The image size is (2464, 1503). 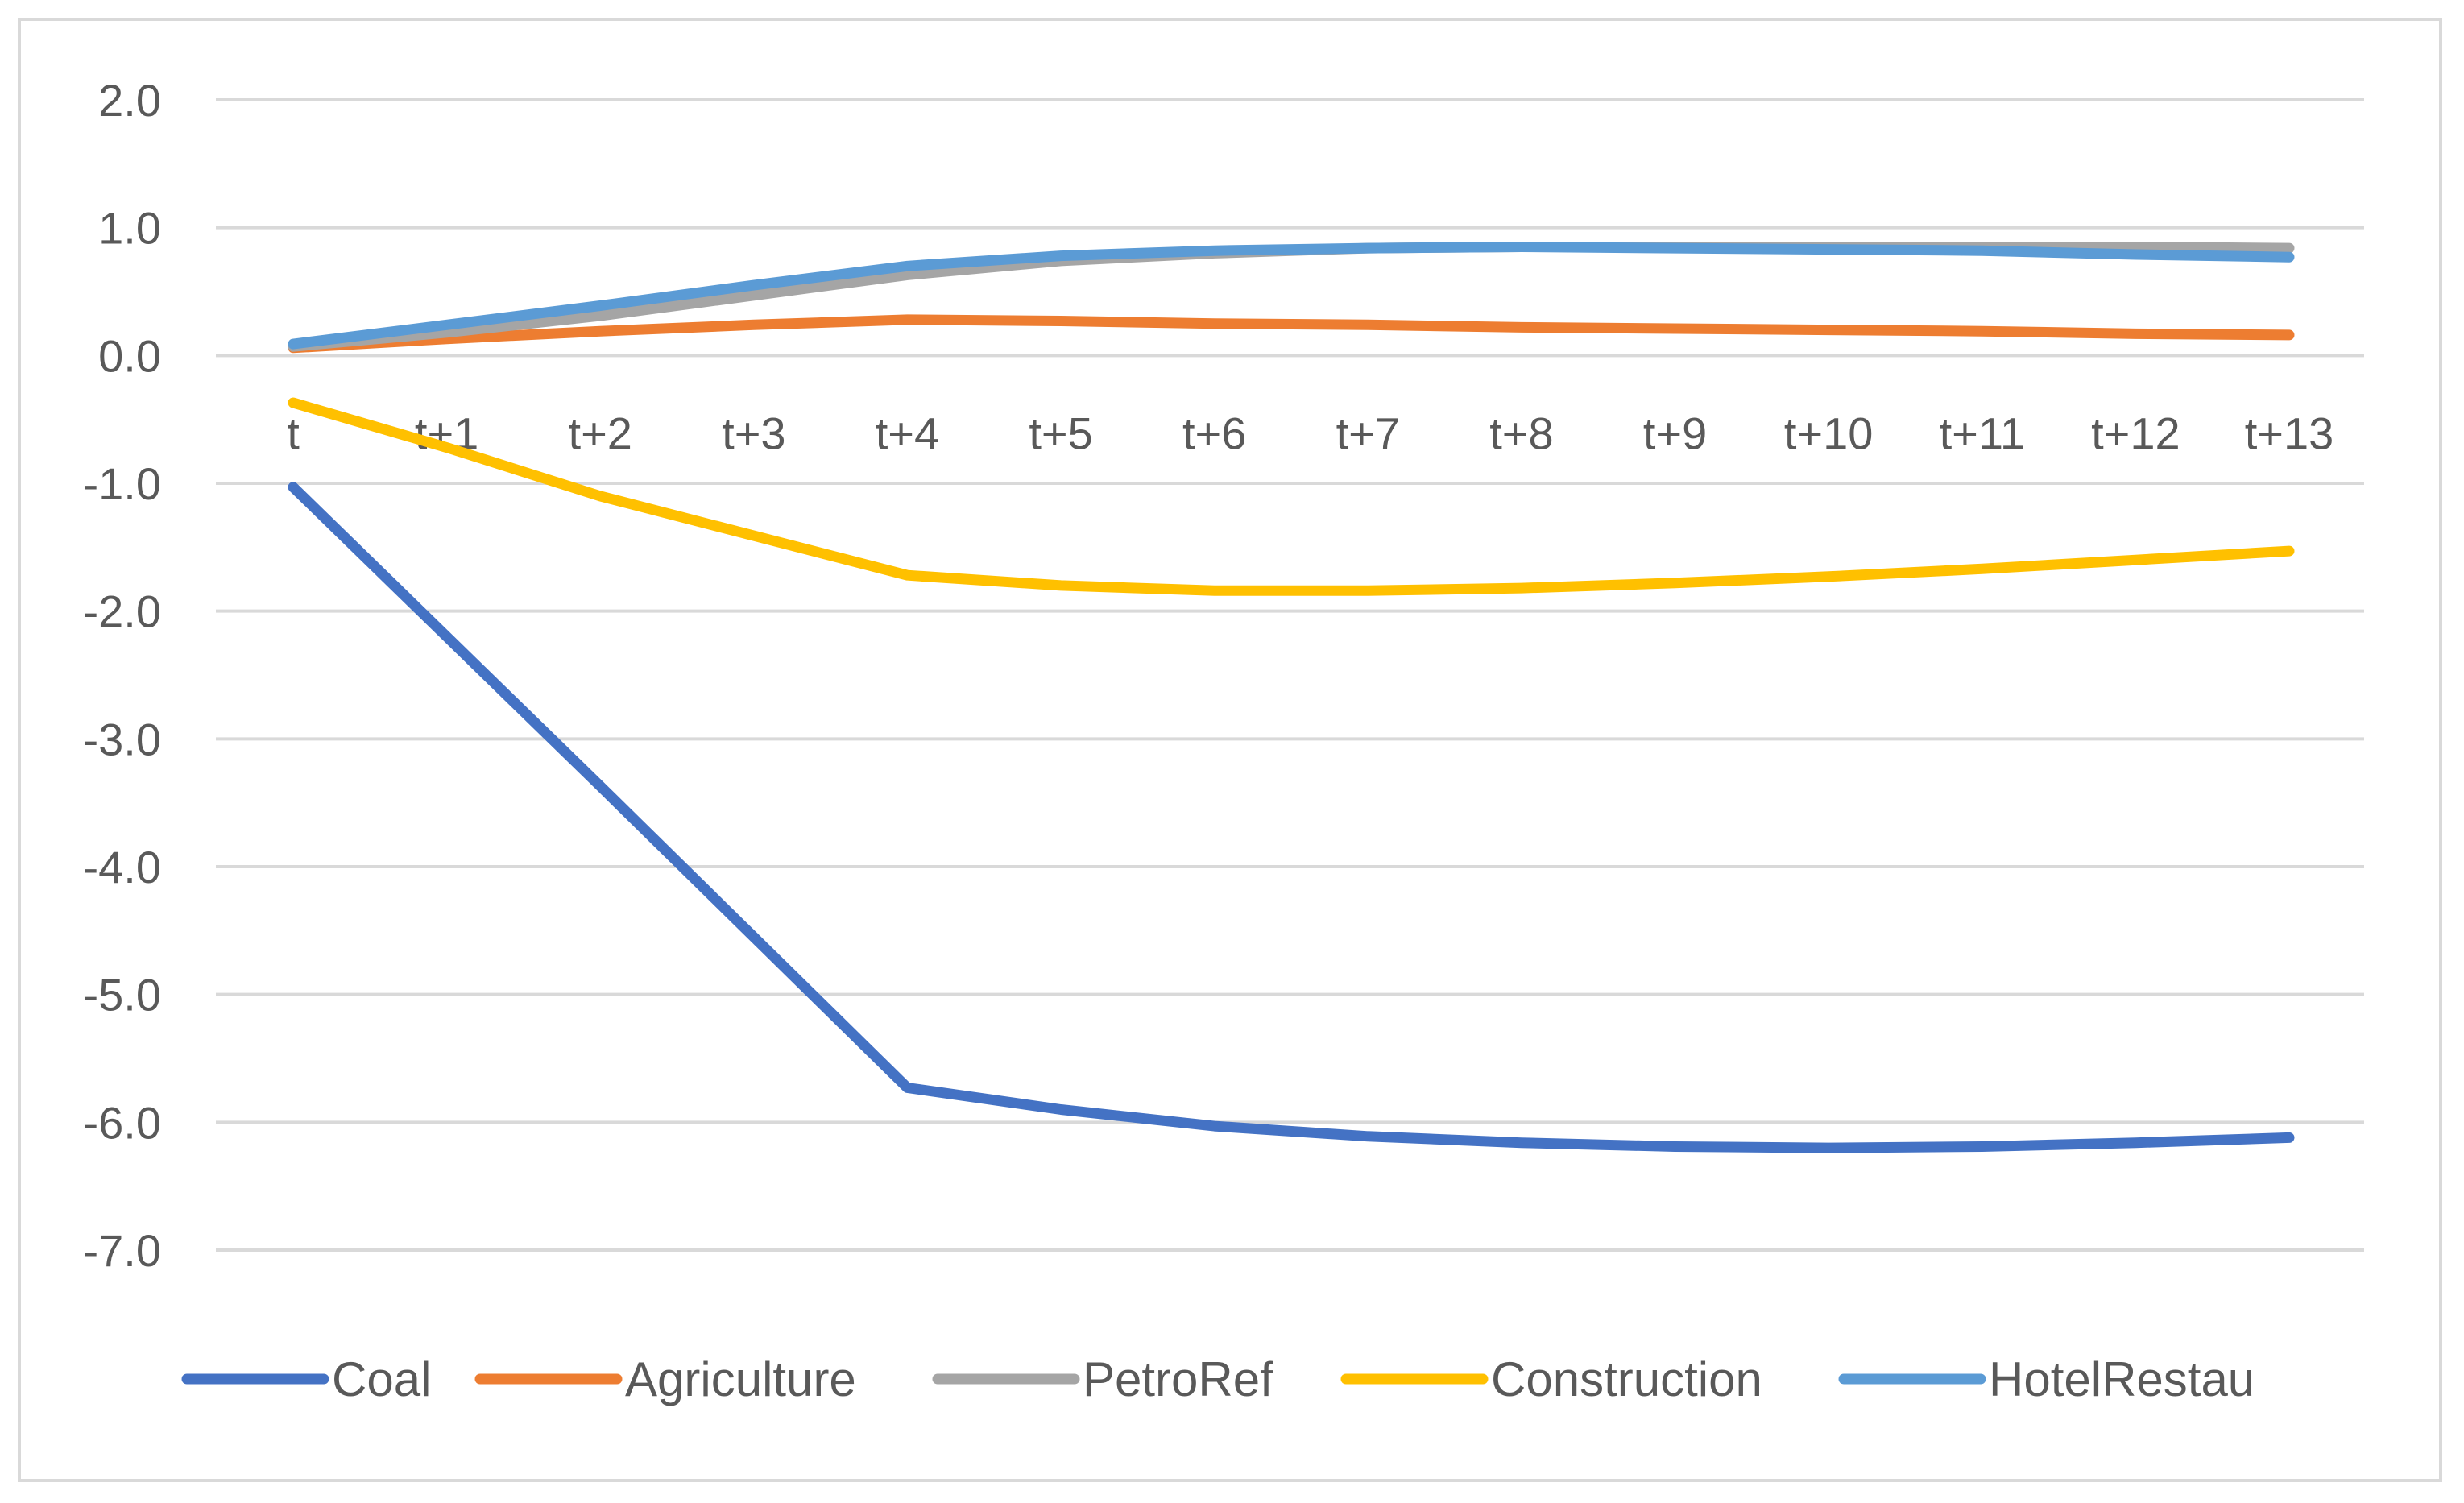 What do you see at coordinates (129, 228) in the screenshot?
I see `y-tick-label: 1.0` at bounding box center [129, 228].